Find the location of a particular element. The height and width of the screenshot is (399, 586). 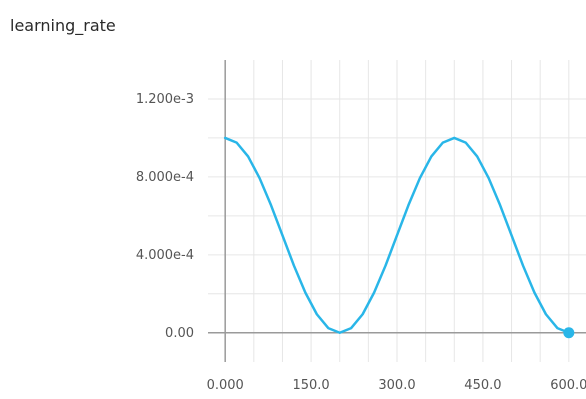

x-tick-label: 600.0 is located at coordinates (568, 385).